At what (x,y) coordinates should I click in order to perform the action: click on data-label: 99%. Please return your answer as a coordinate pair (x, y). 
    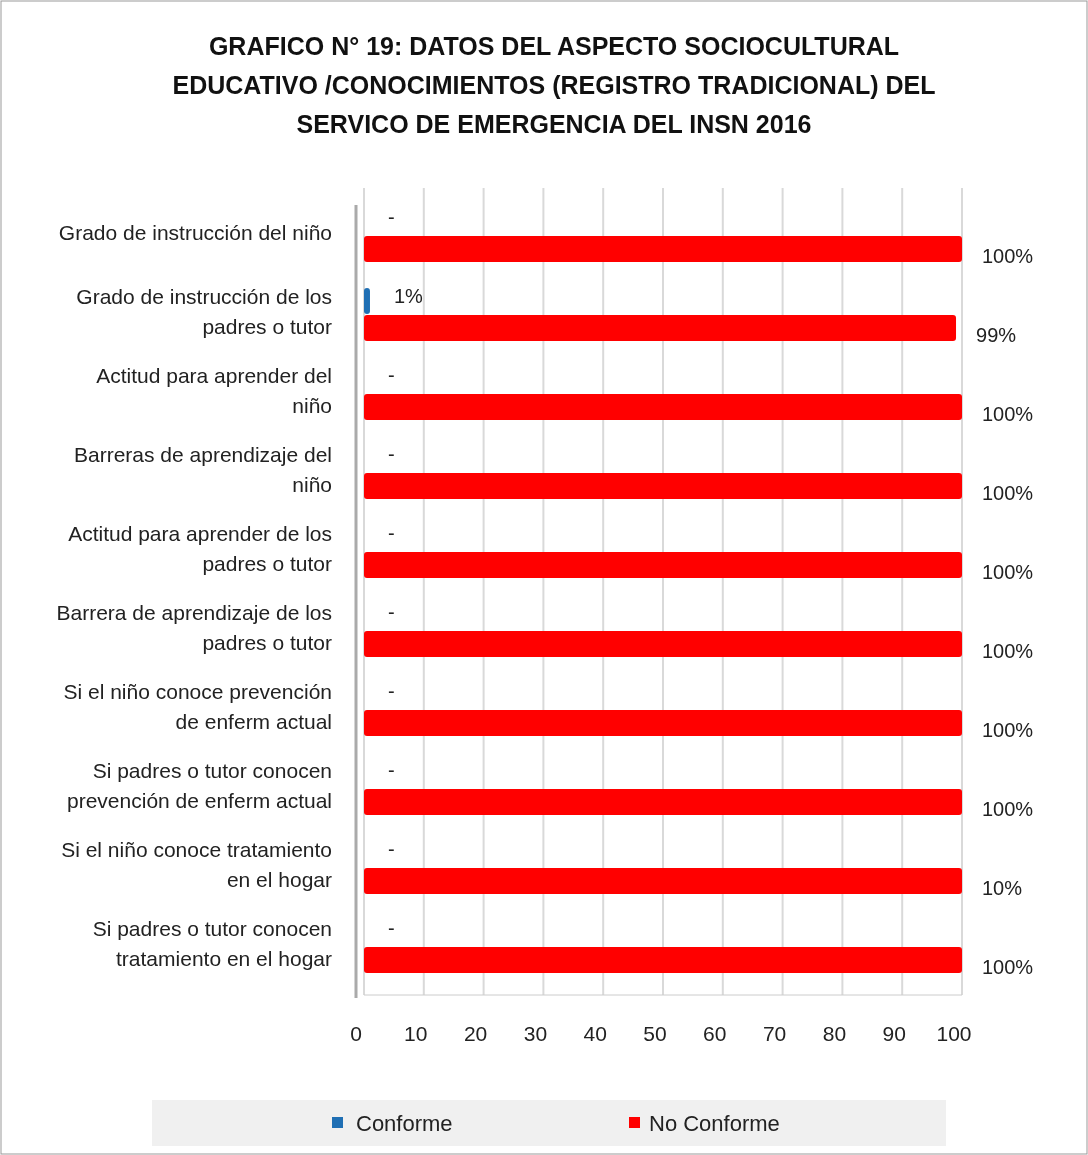
    Looking at the image, I should click on (996, 335).